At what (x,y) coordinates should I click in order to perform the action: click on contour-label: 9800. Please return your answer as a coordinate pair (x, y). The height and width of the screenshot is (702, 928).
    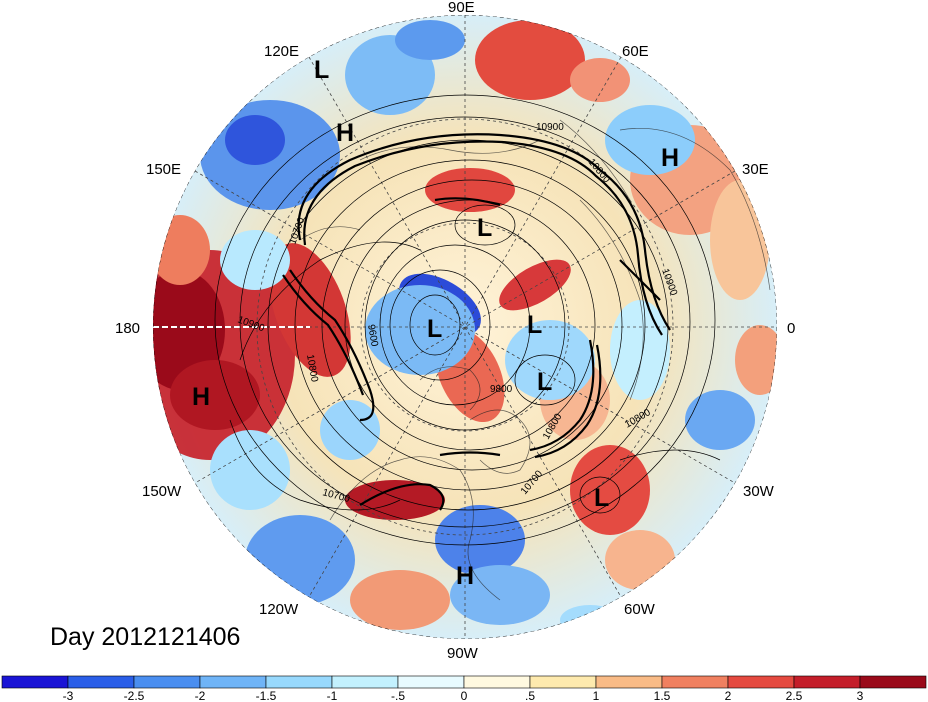
    Looking at the image, I should click on (501, 389).